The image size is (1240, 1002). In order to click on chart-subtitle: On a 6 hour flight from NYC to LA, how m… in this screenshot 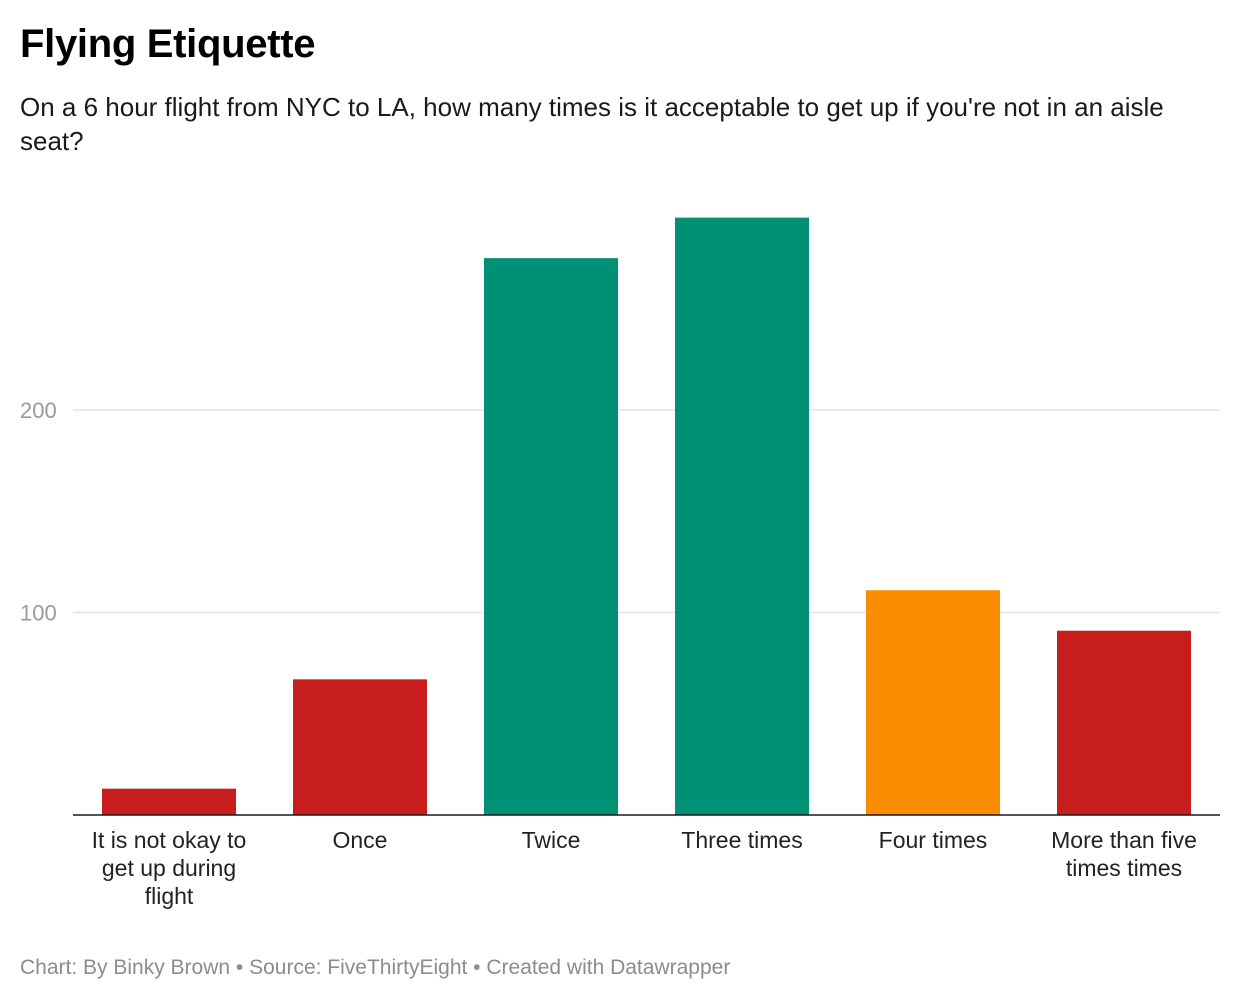, I will do `click(592, 124)`.